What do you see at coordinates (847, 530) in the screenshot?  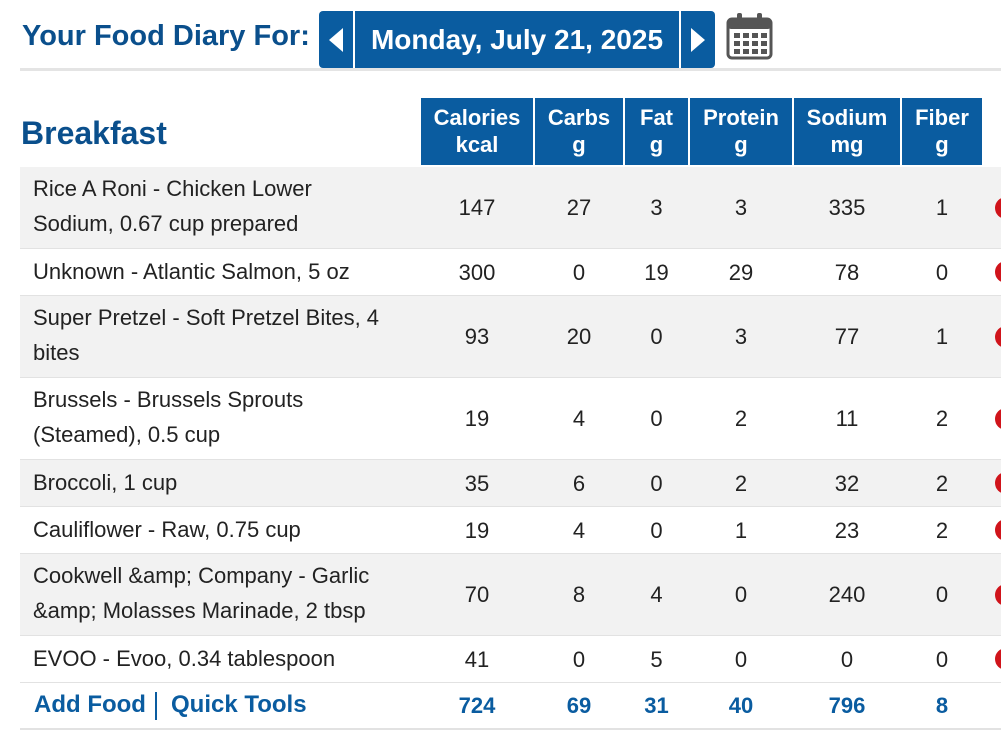 I see `sodium-value: 23` at bounding box center [847, 530].